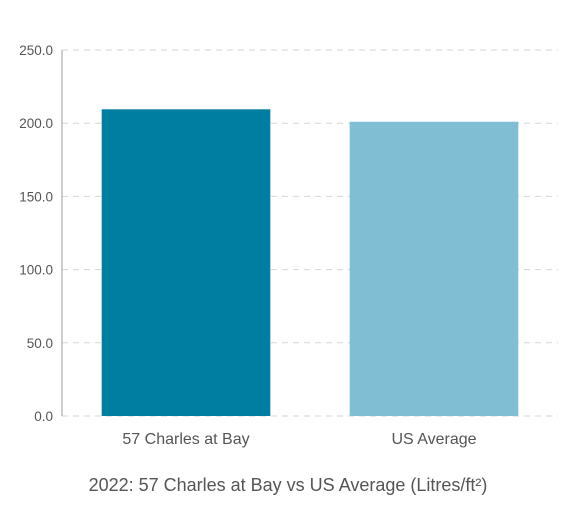 This screenshot has height=512, width=576. I want to click on y-tick-label: 100.0, so click(36, 270).